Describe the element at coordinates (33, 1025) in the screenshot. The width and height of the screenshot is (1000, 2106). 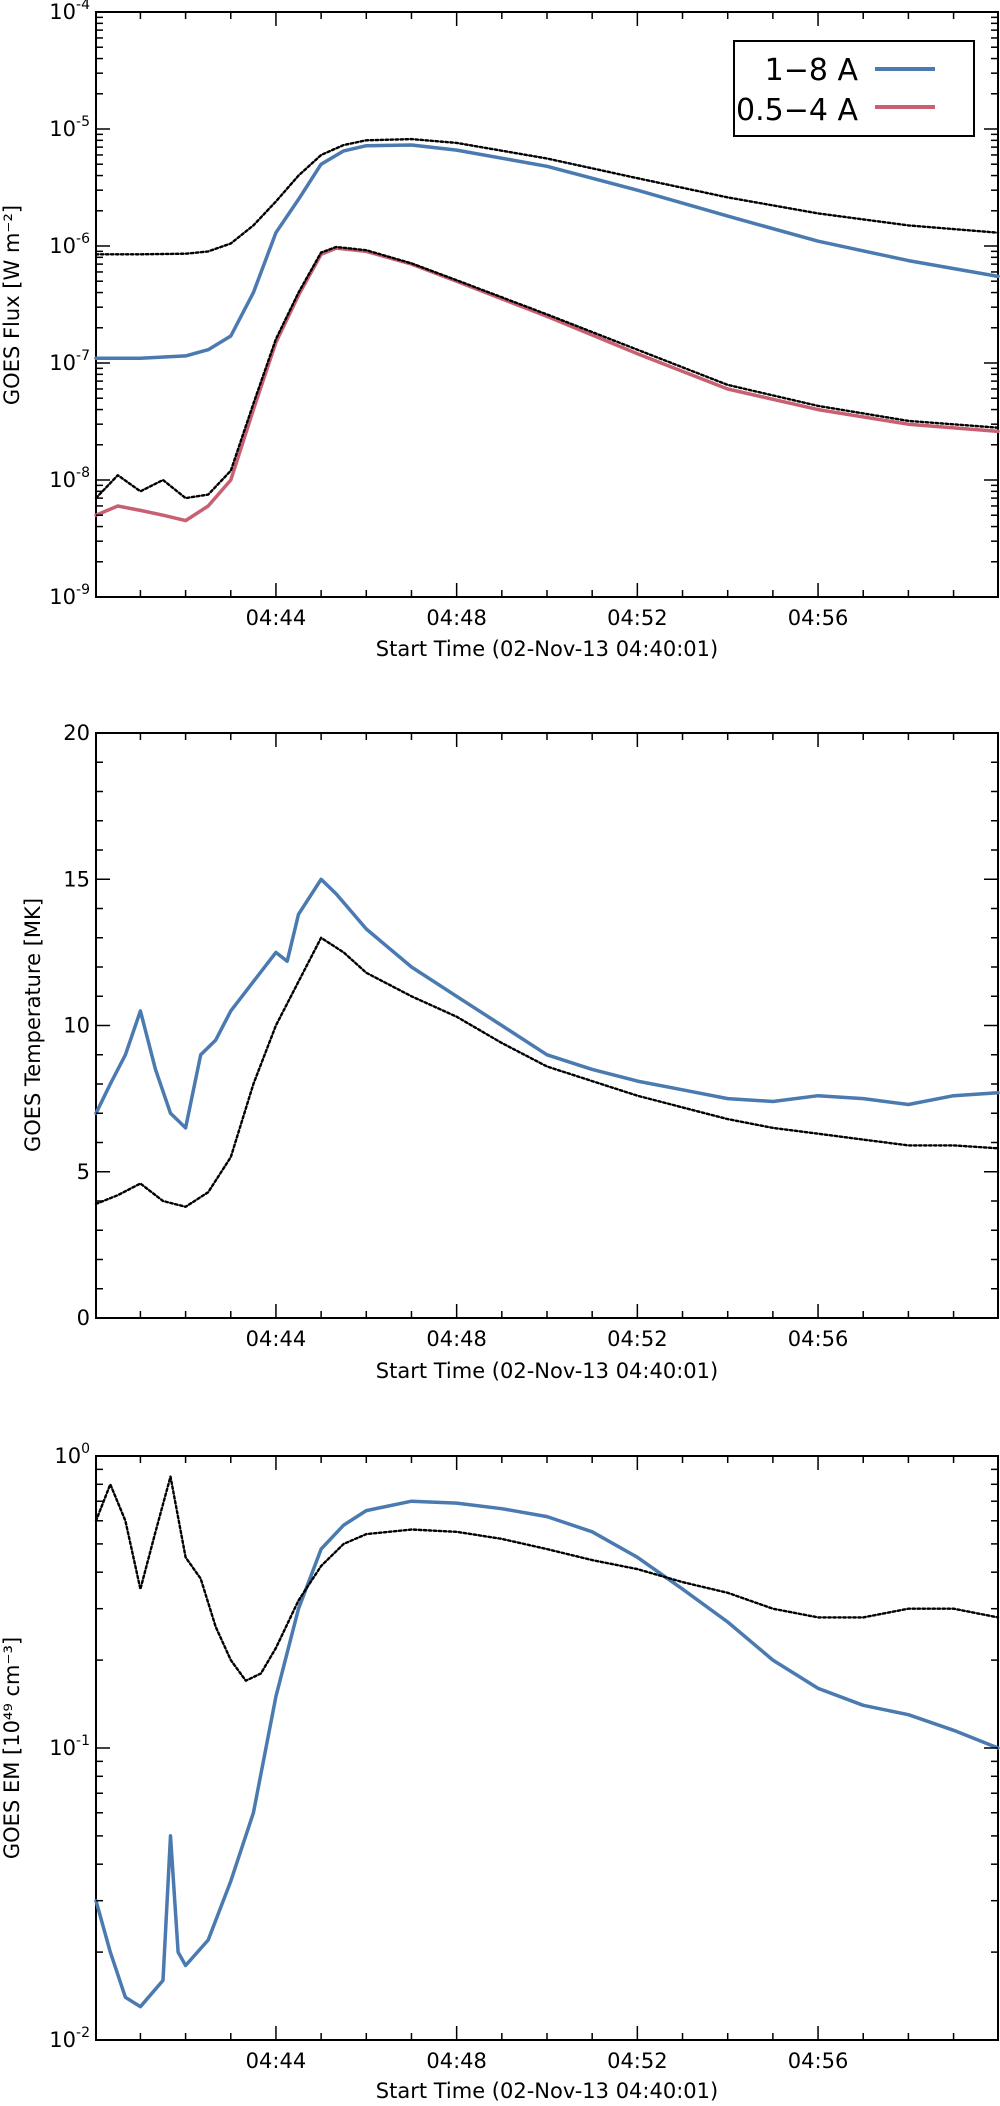
I see `temperature-y-axis-label: GOES Temperature [MK]` at that location.